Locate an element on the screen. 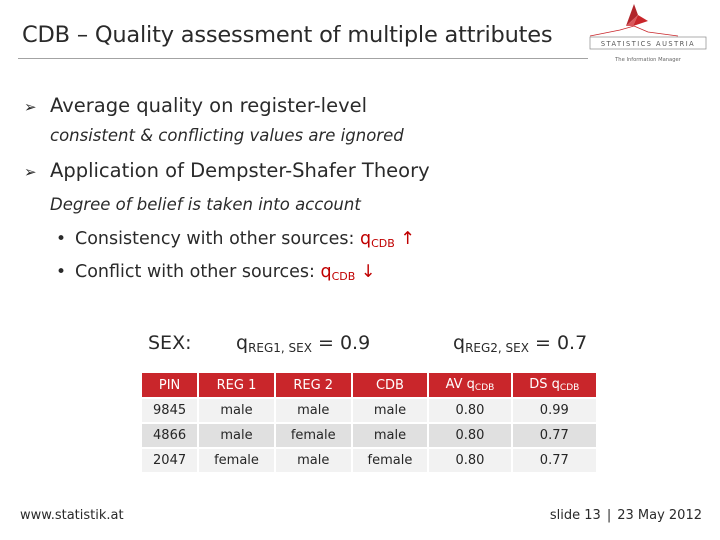 The height and width of the screenshot is (540, 720). cell-pin: 9845 is located at coordinates (170, 410).